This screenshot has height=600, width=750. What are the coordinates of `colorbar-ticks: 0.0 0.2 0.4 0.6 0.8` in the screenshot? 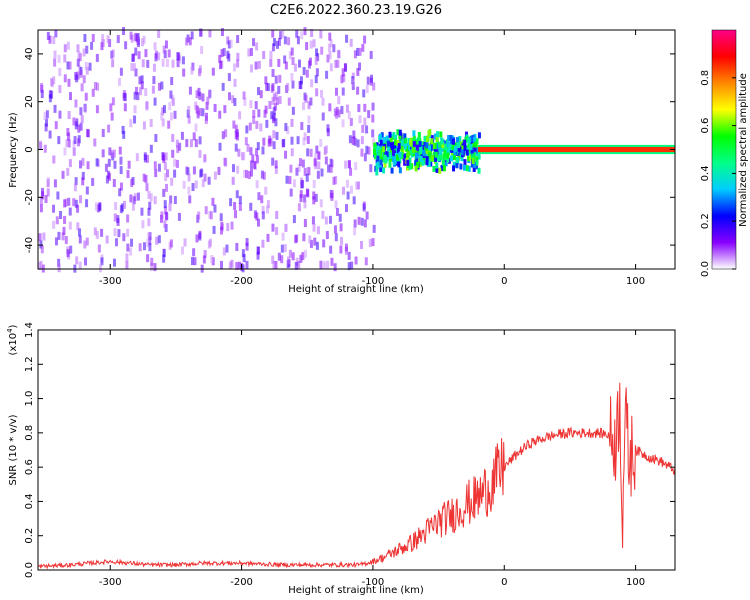 It's located at (718, 173).